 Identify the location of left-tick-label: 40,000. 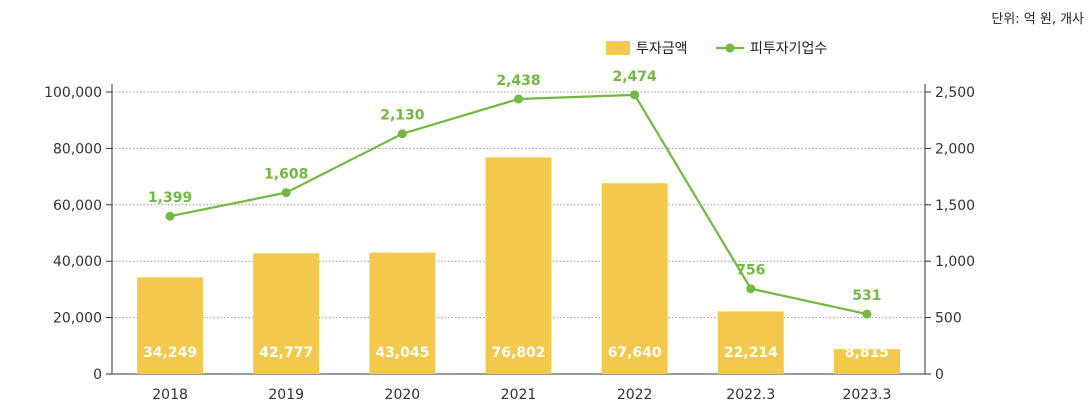
(77, 262).